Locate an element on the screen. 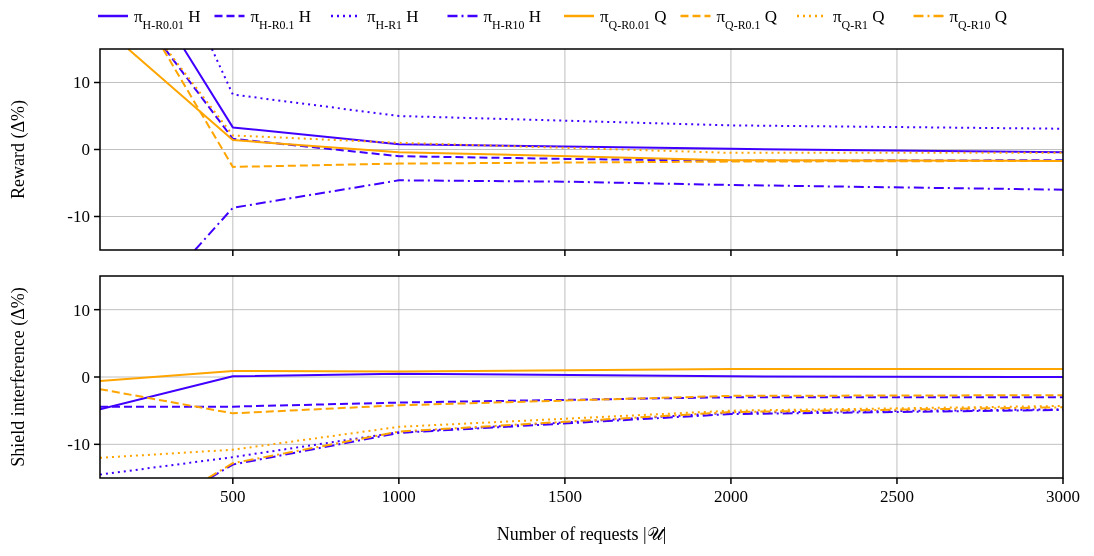 This screenshot has width=1094, height=556. legend-label: π$_{Q-R0.01}$ Q is located at coordinates (633, 19).